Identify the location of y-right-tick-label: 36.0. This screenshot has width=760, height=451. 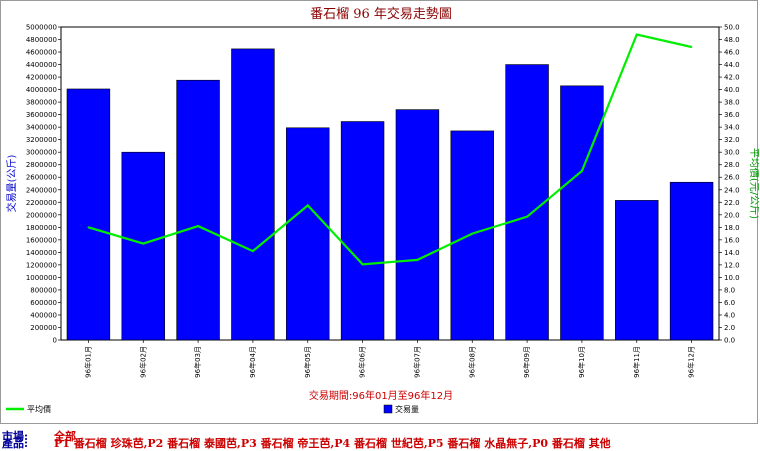
(732, 115).